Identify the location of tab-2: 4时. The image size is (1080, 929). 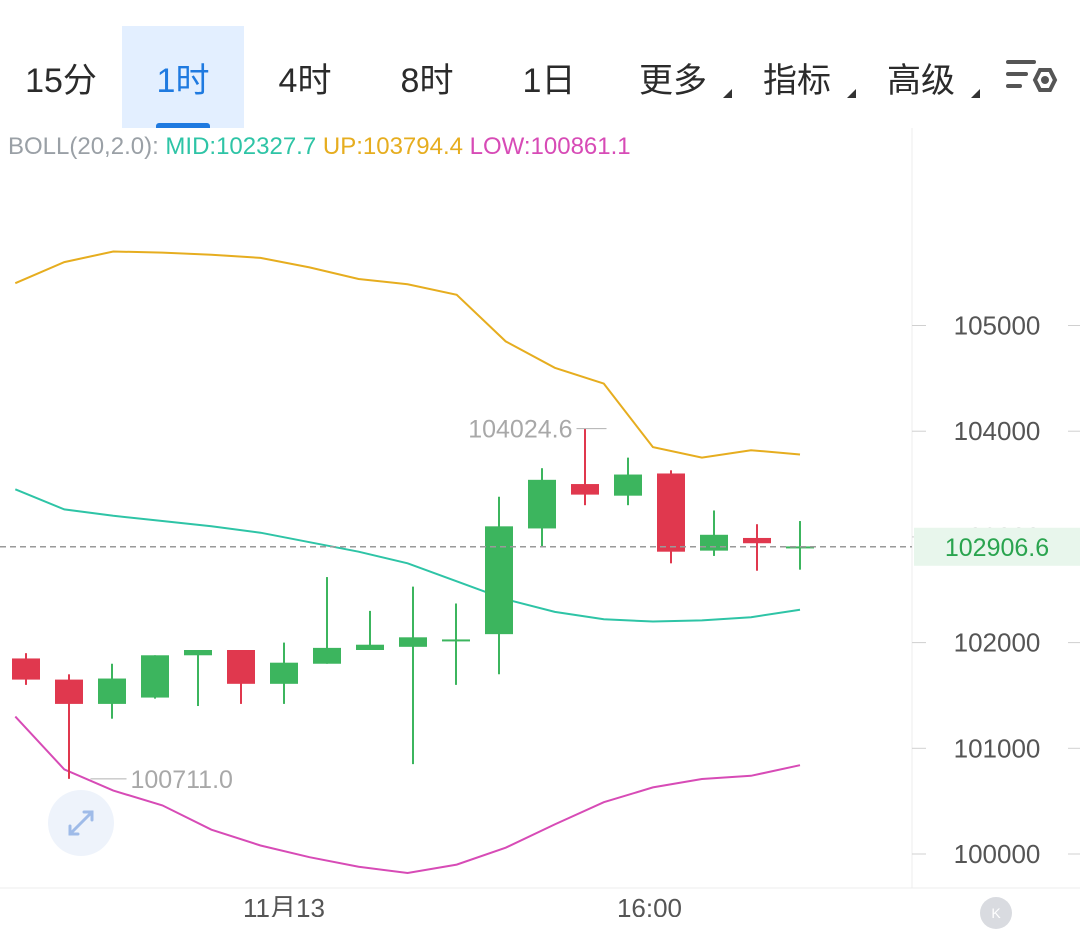
(305, 77).